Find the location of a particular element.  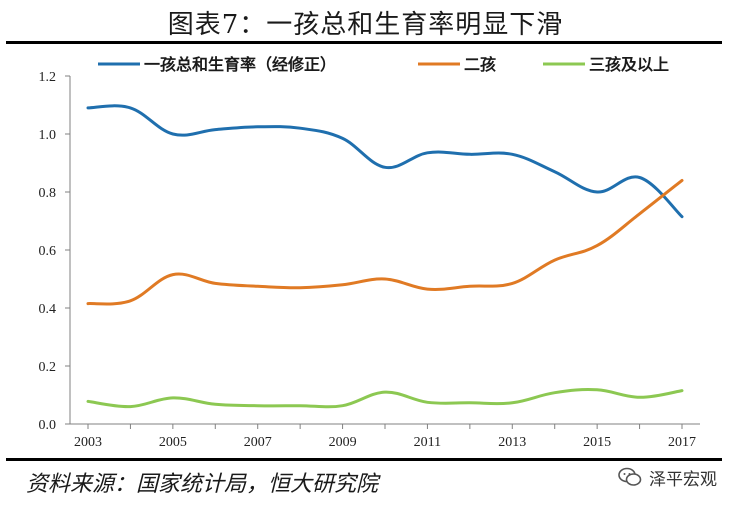

wechat-icon is located at coordinates (630, 476).